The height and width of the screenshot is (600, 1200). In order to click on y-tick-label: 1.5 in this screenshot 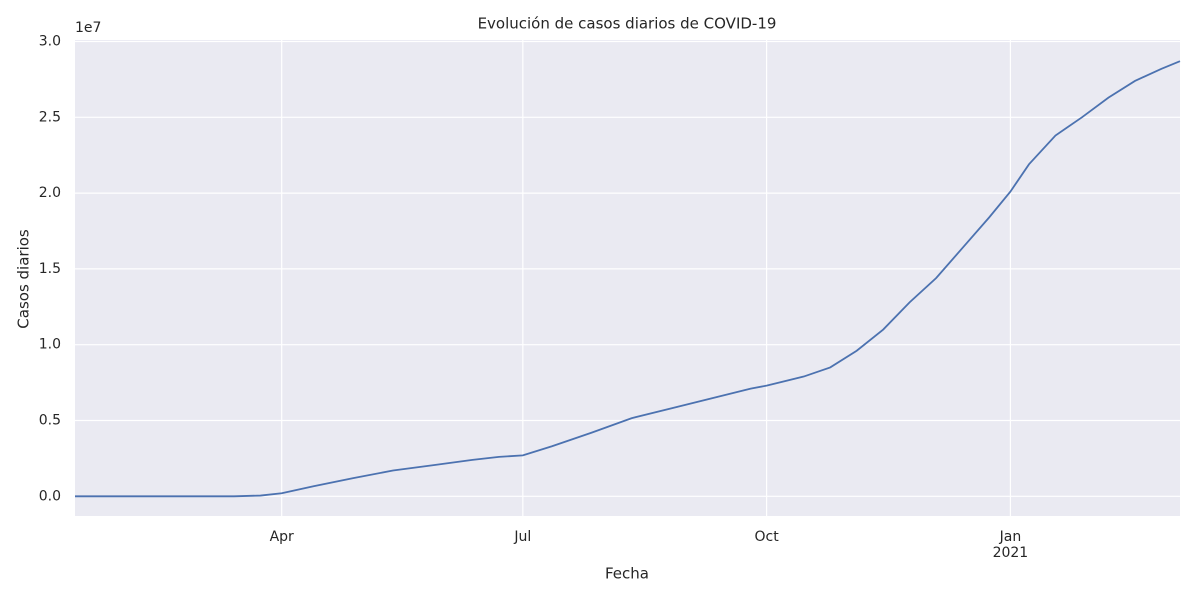, I will do `click(50, 269)`.